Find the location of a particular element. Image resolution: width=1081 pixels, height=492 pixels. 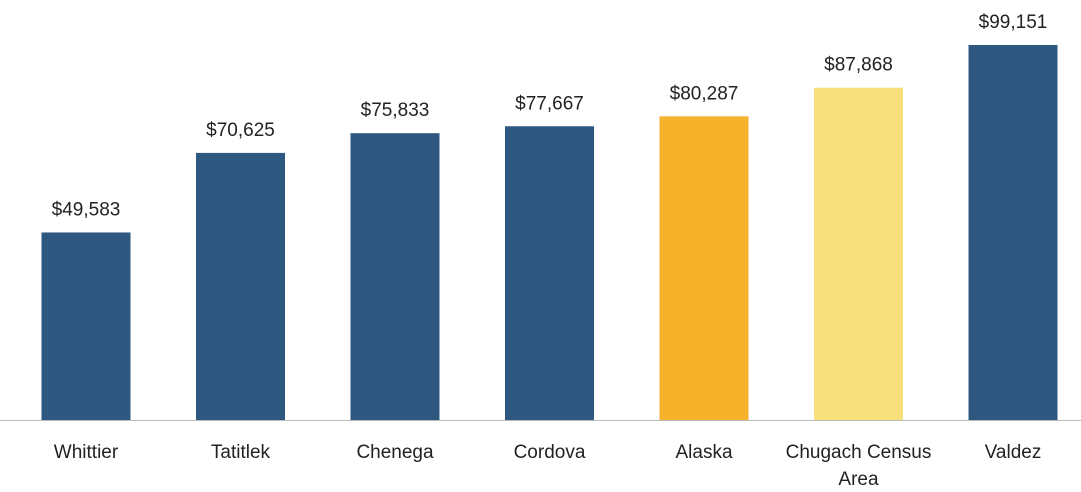

value-label: $77,667 is located at coordinates (549, 103).